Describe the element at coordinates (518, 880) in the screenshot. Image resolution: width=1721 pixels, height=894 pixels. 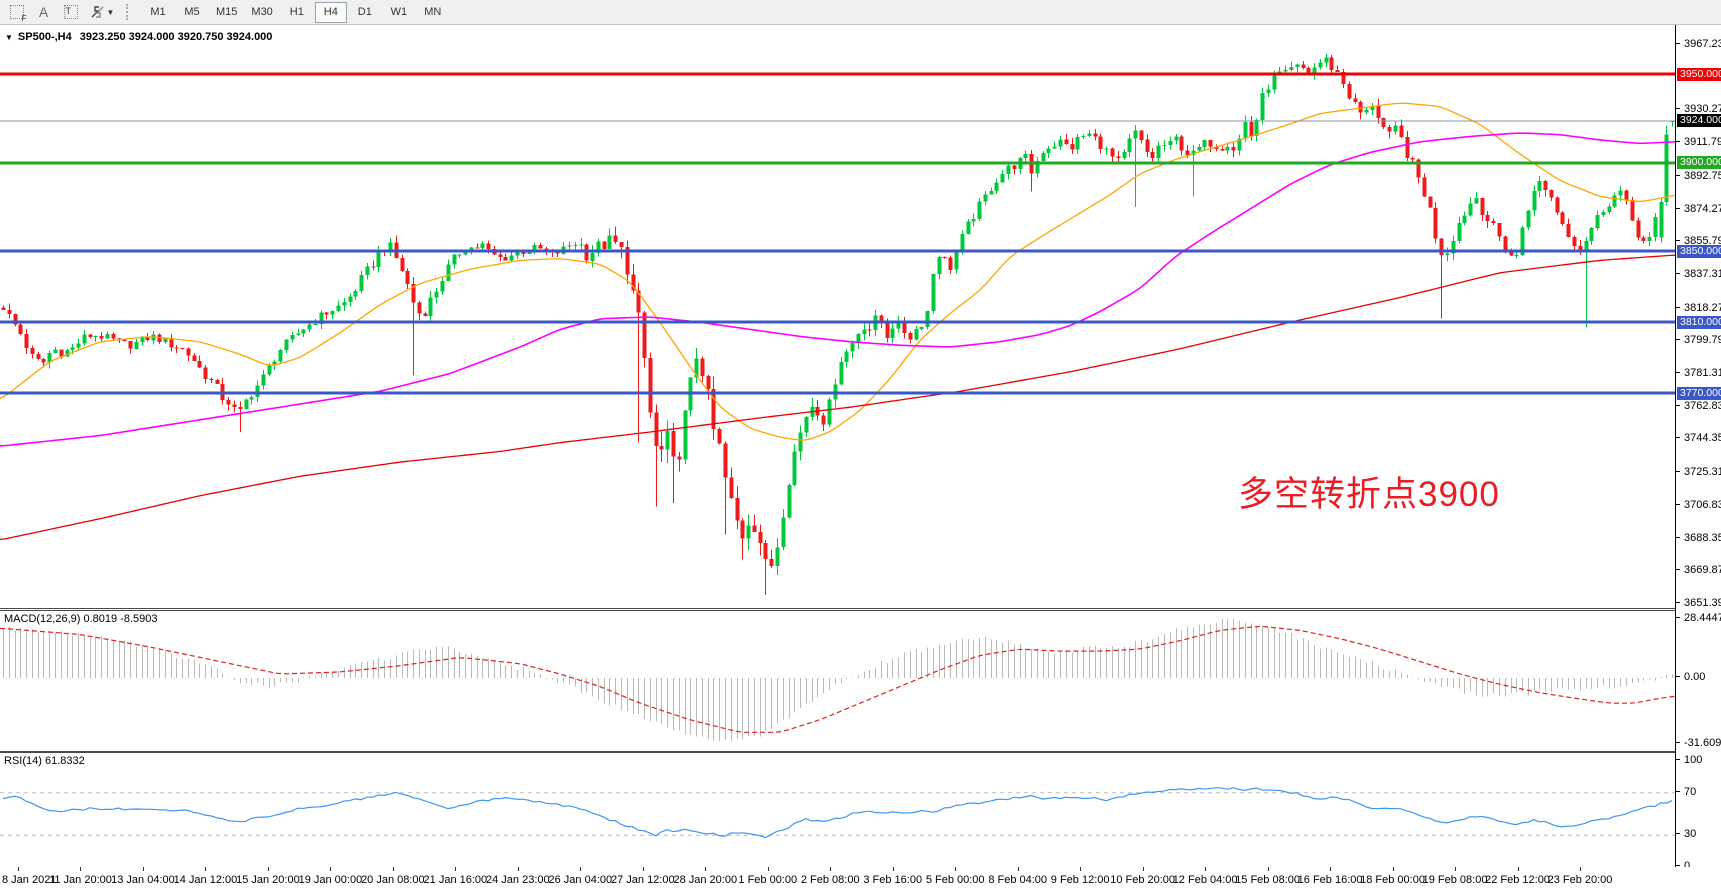
I see `time-label-24-Jan-23-00: 24 Jan 23:00` at that location.